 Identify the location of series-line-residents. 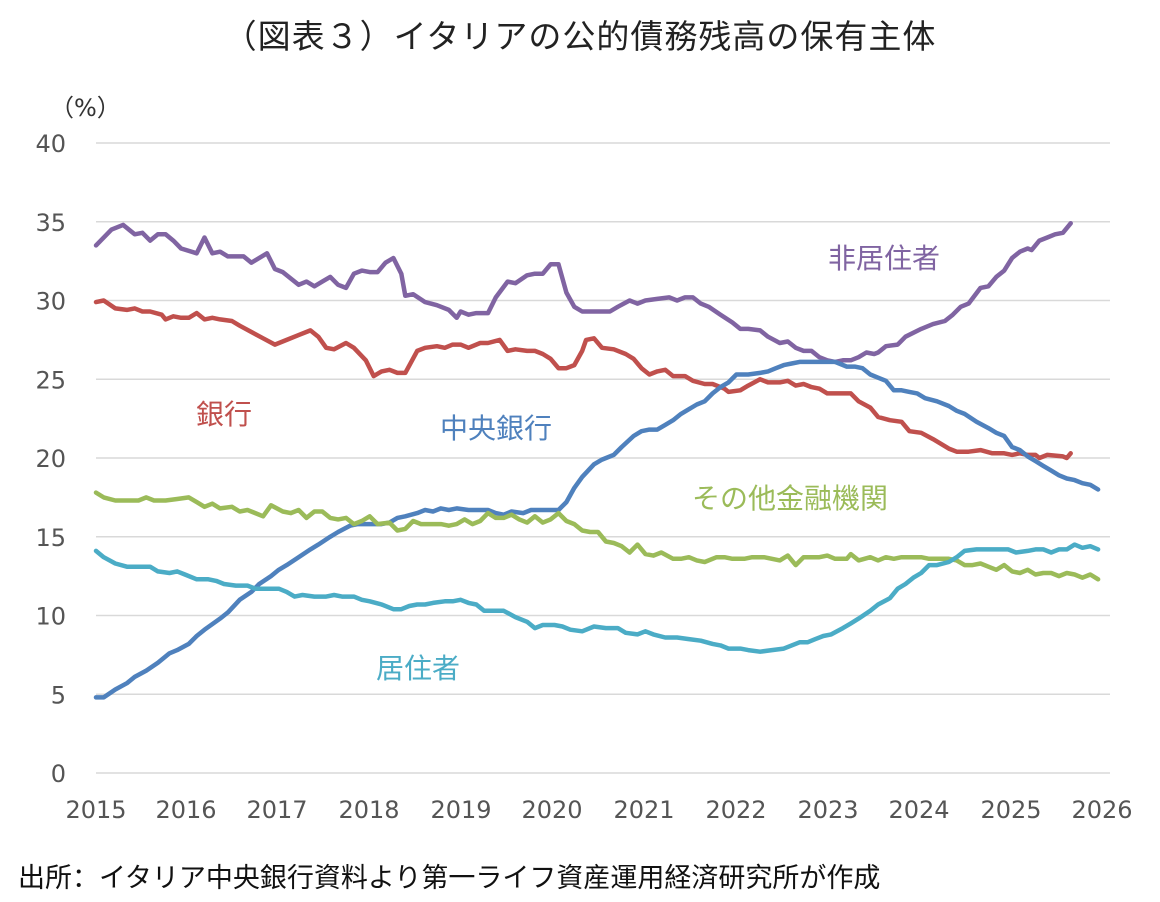
(597, 598).